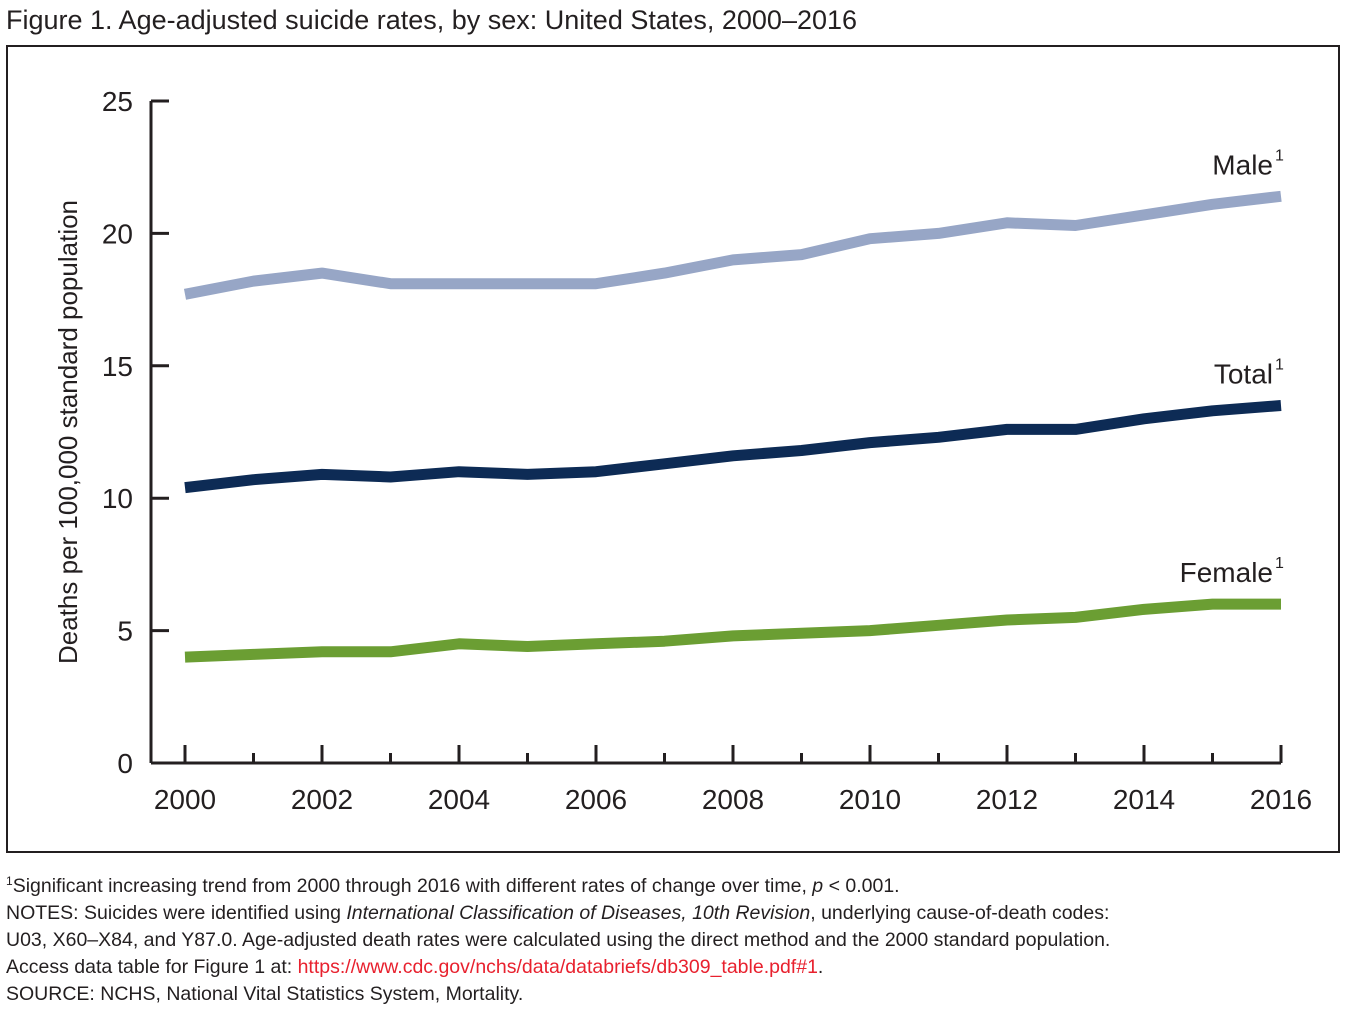 This screenshot has width=1351, height=1010. What do you see at coordinates (322, 799) in the screenshot?
I see `x-tick-label: 2002` at bounding box center [322, 799].